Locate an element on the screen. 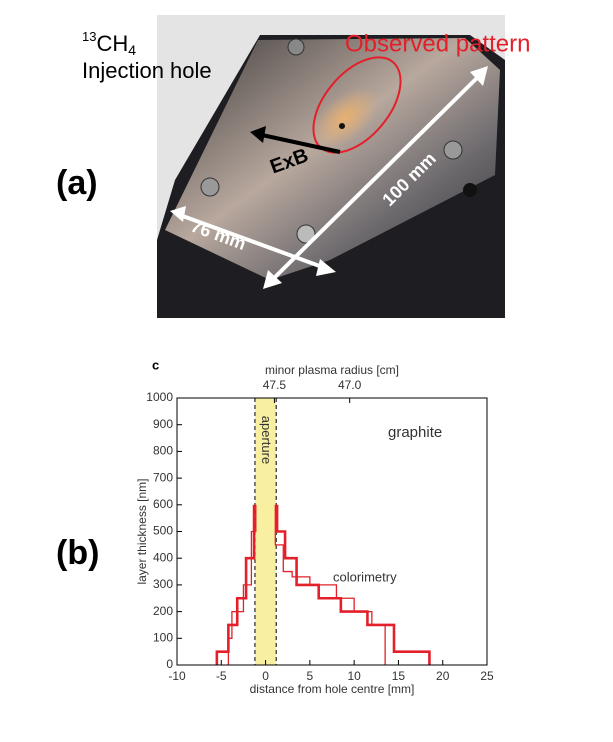  gas-label: 13CH4 is located at coordinates (109, 43).